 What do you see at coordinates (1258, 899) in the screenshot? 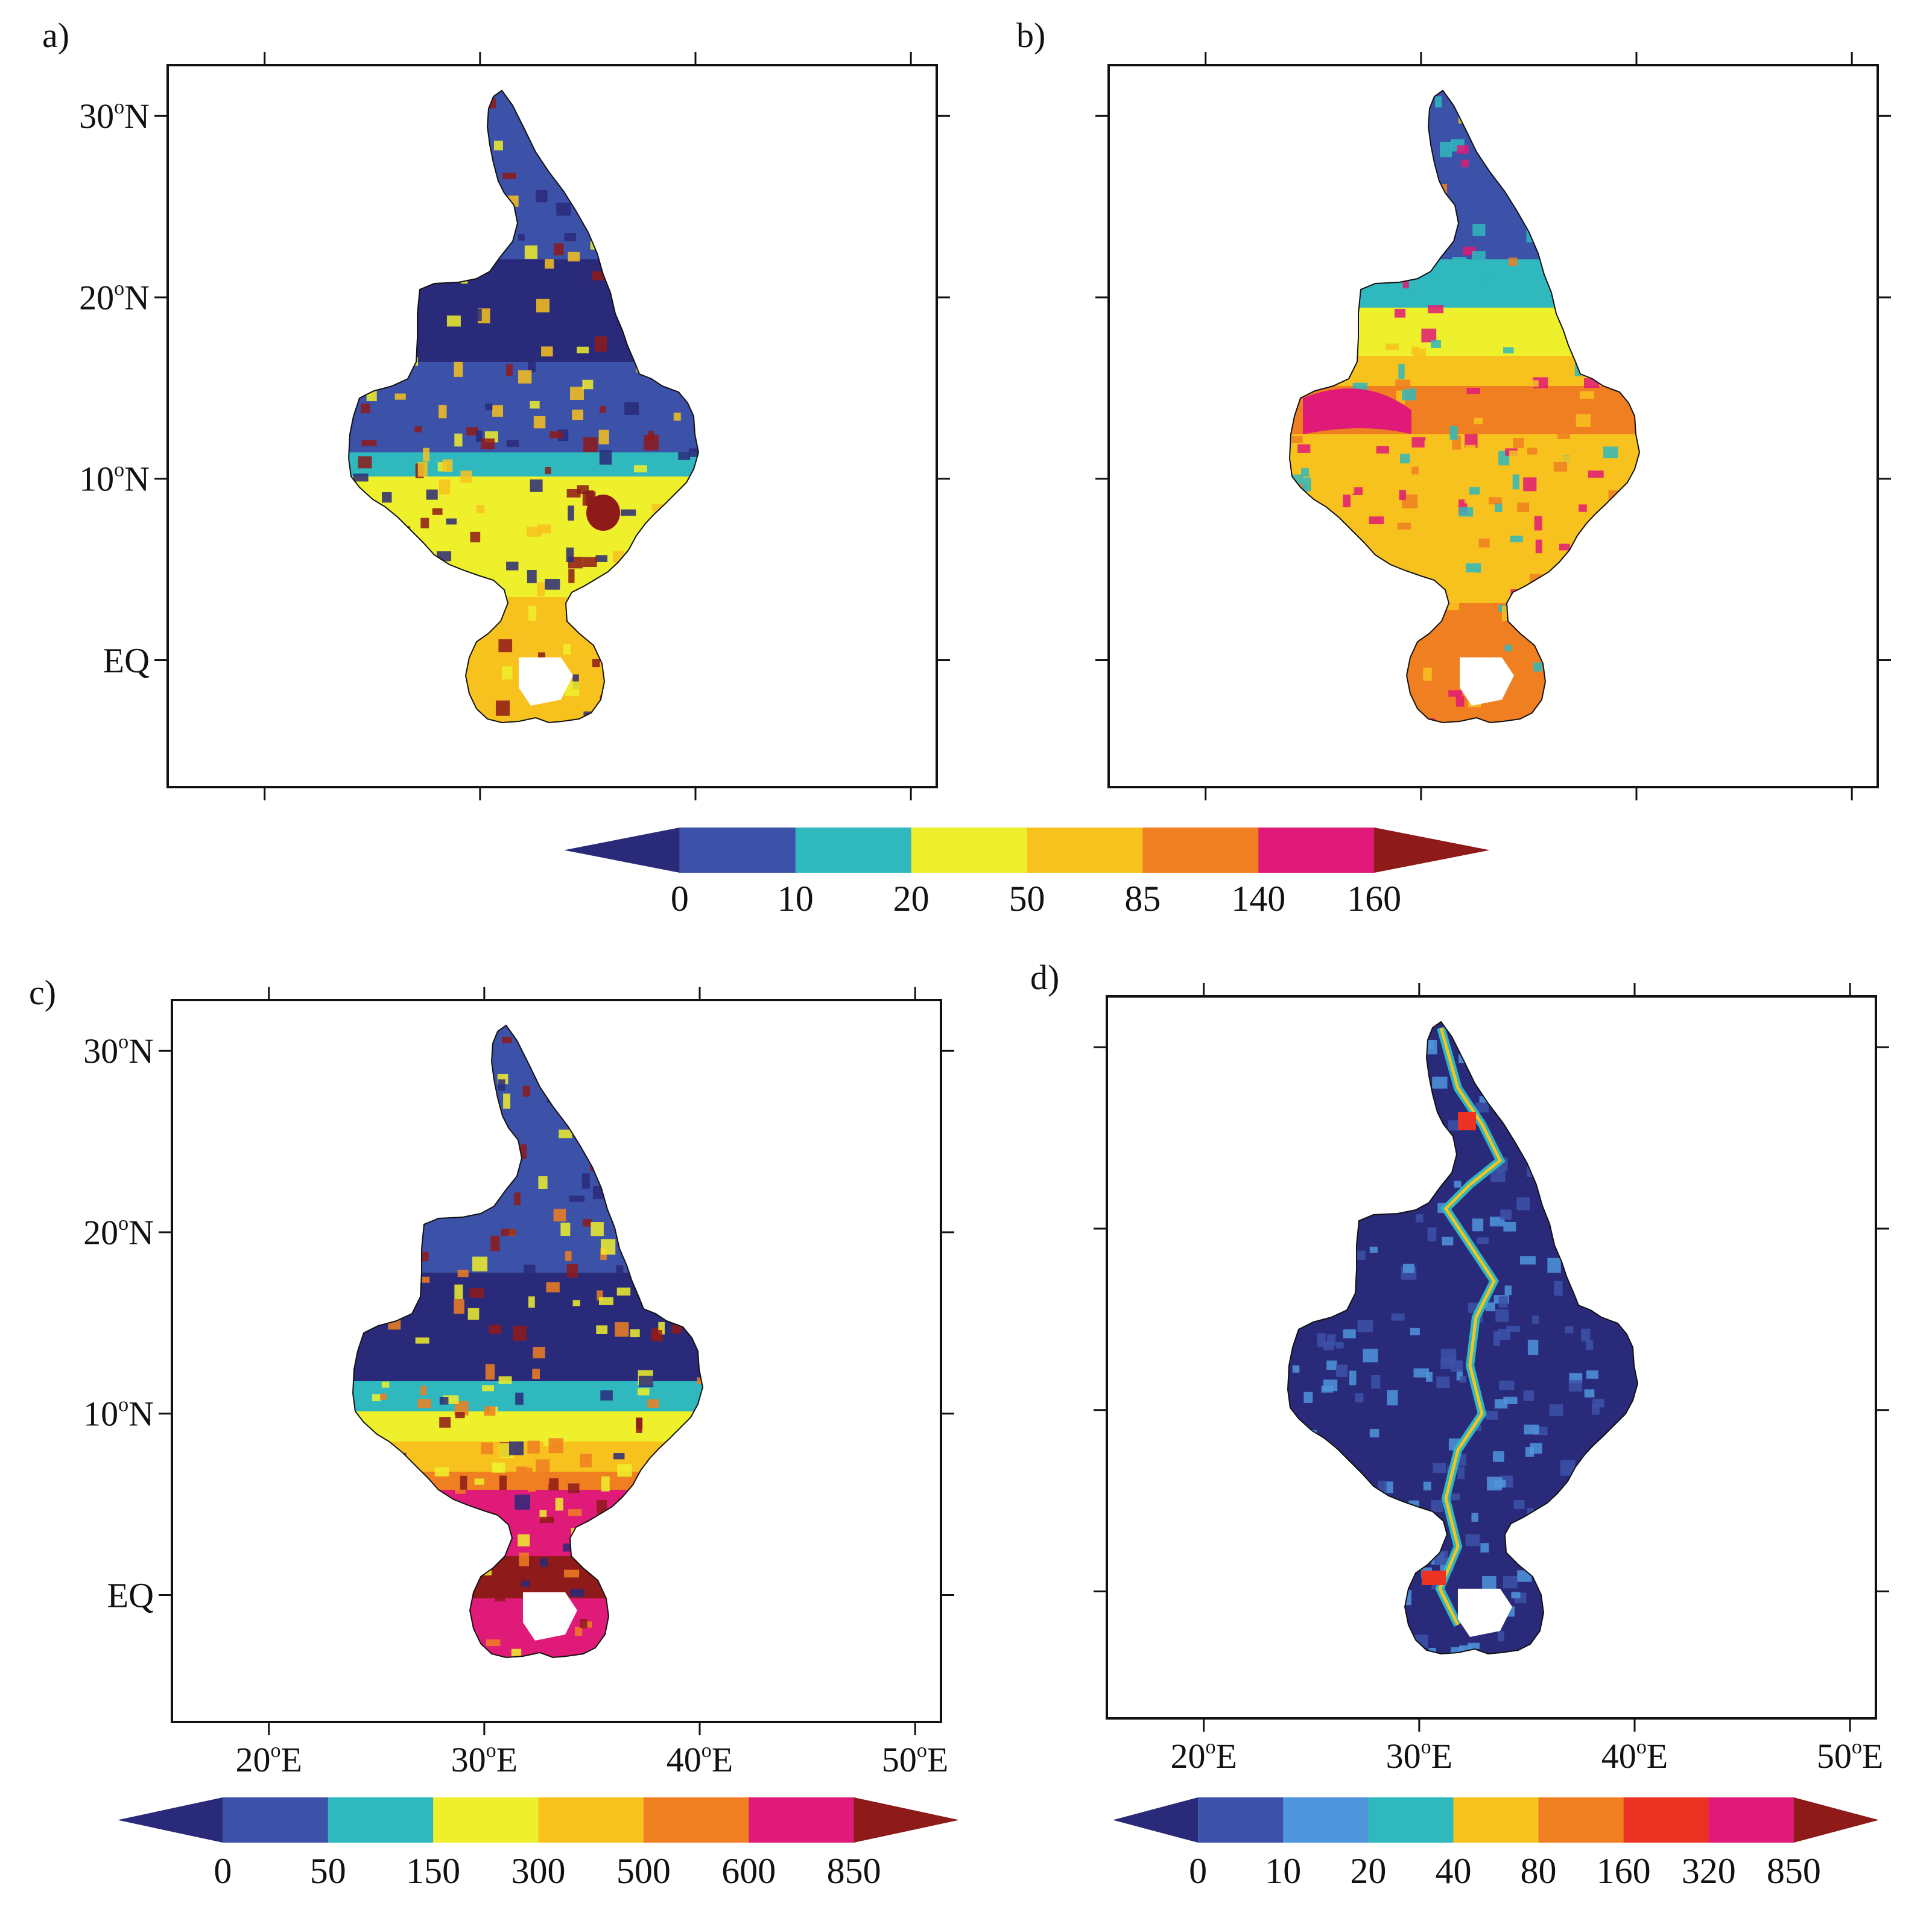
I see `colorbar-label: 140` at bounding box center [1258, 899].